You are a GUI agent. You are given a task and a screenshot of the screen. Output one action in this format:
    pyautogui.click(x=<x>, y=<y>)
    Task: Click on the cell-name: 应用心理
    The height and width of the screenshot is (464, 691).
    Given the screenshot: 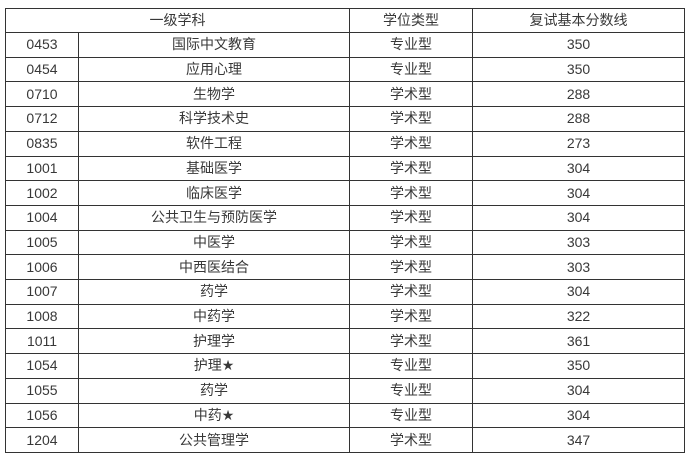 What is the action you would take?
    pyautogui.click(x=214, y=69)
    